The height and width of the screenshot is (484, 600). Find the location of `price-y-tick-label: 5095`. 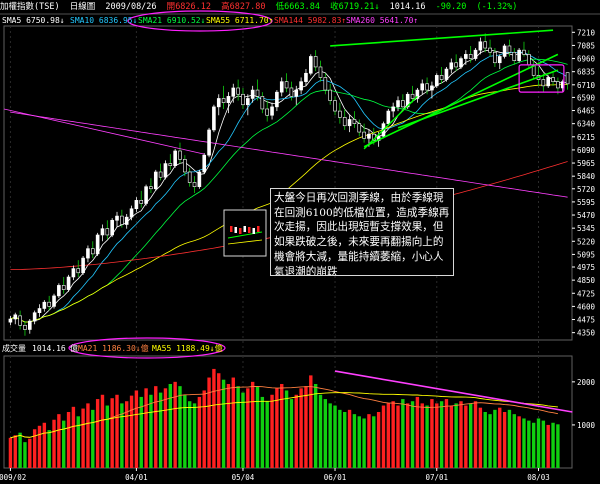

price-y-tick-label: 5095 is located at coordinates (586, 254).